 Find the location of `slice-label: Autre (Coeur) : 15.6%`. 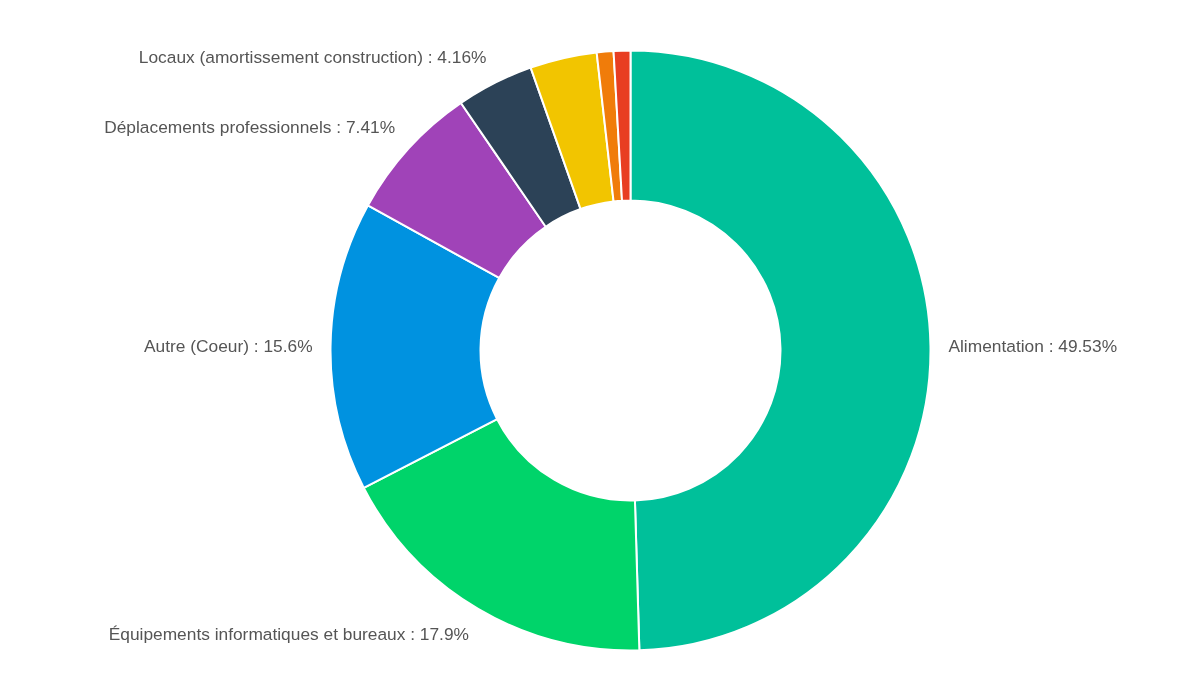

slice-label: Autre (Coeur) : 15.6% is located at coordinates (228, 345).